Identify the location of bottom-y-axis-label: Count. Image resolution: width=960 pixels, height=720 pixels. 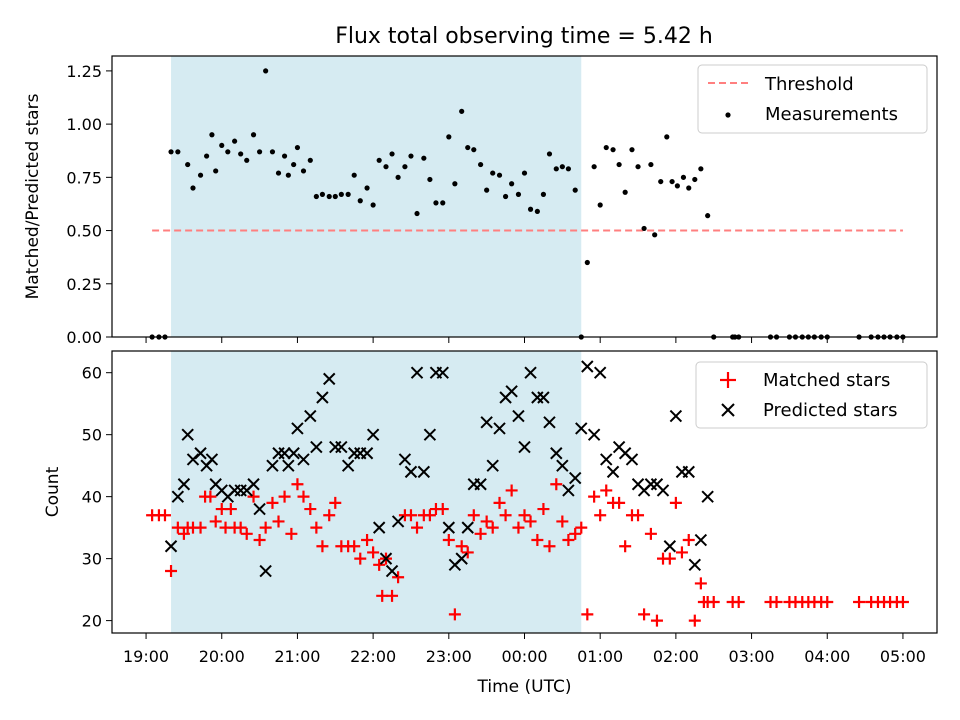
(53, 491).